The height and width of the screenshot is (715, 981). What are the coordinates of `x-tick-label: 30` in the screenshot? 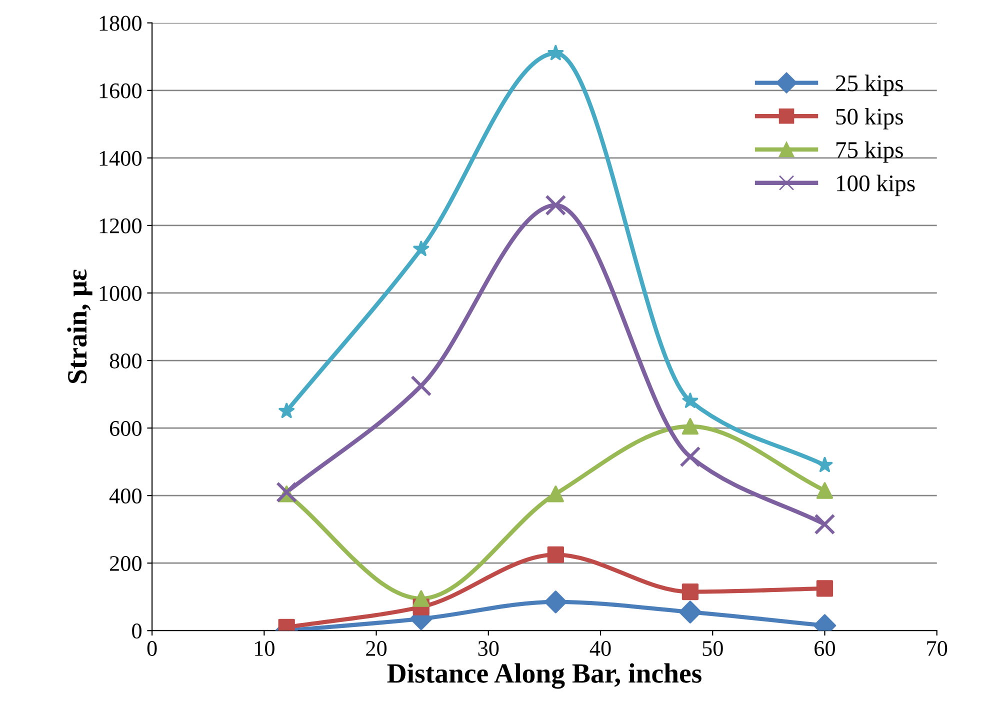 It's located at (488, 648).